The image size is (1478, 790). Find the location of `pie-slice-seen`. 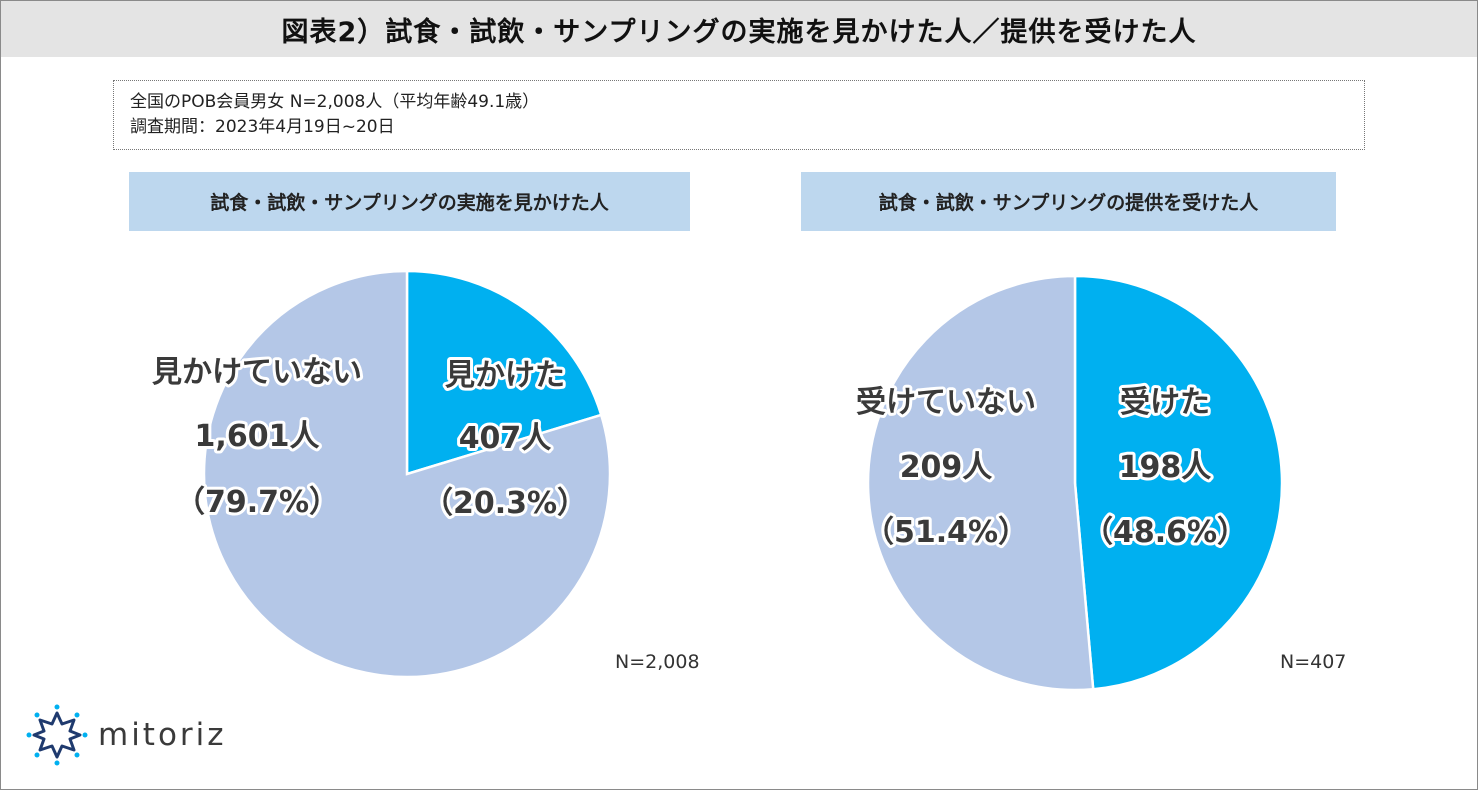

pie-slice-seen is located at coordinates (504, 372).